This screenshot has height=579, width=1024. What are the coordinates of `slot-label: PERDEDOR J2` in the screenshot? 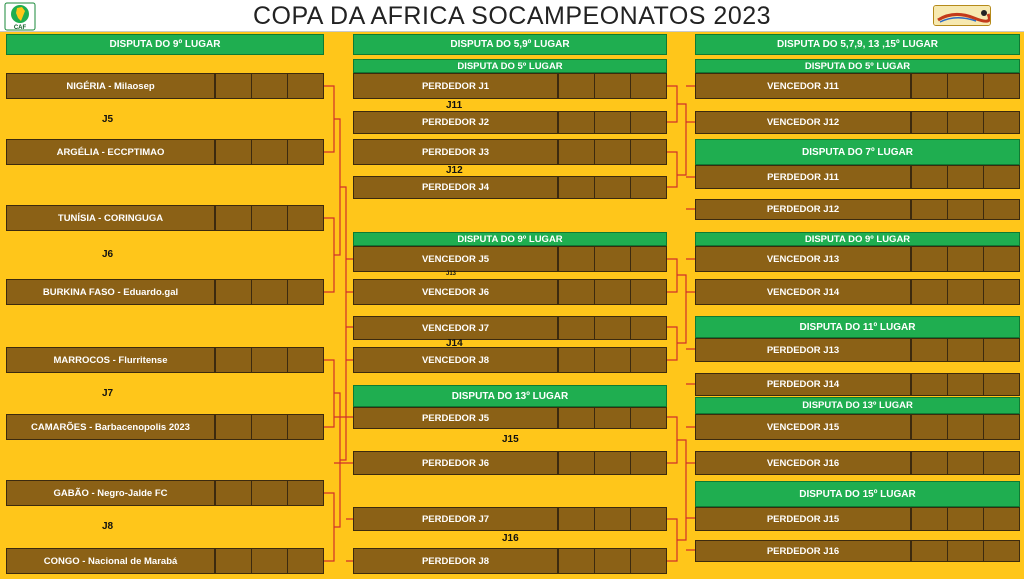 It's located at (456, 122).